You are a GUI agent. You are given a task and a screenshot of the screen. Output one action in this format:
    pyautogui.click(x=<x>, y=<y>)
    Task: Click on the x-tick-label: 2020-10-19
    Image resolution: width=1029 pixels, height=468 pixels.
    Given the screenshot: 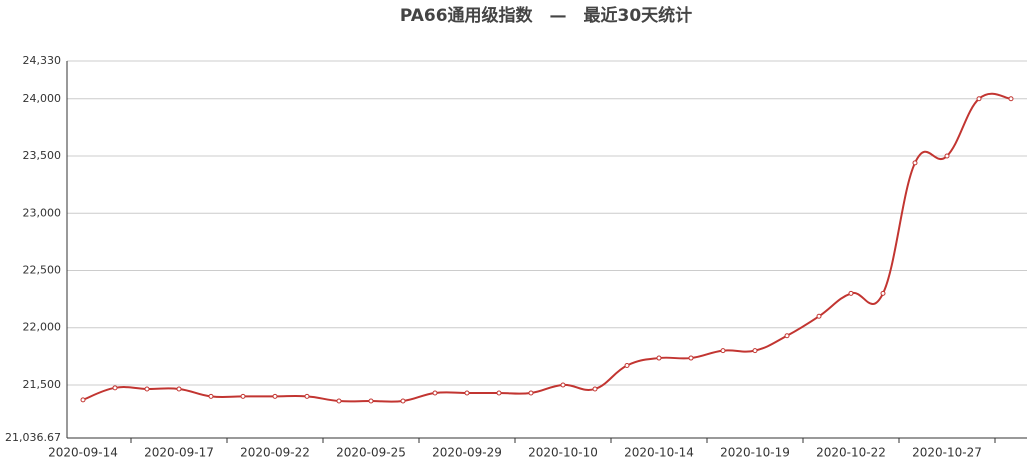 What is the action you would take?
    pyautogui.click(x=755, y=453)
    